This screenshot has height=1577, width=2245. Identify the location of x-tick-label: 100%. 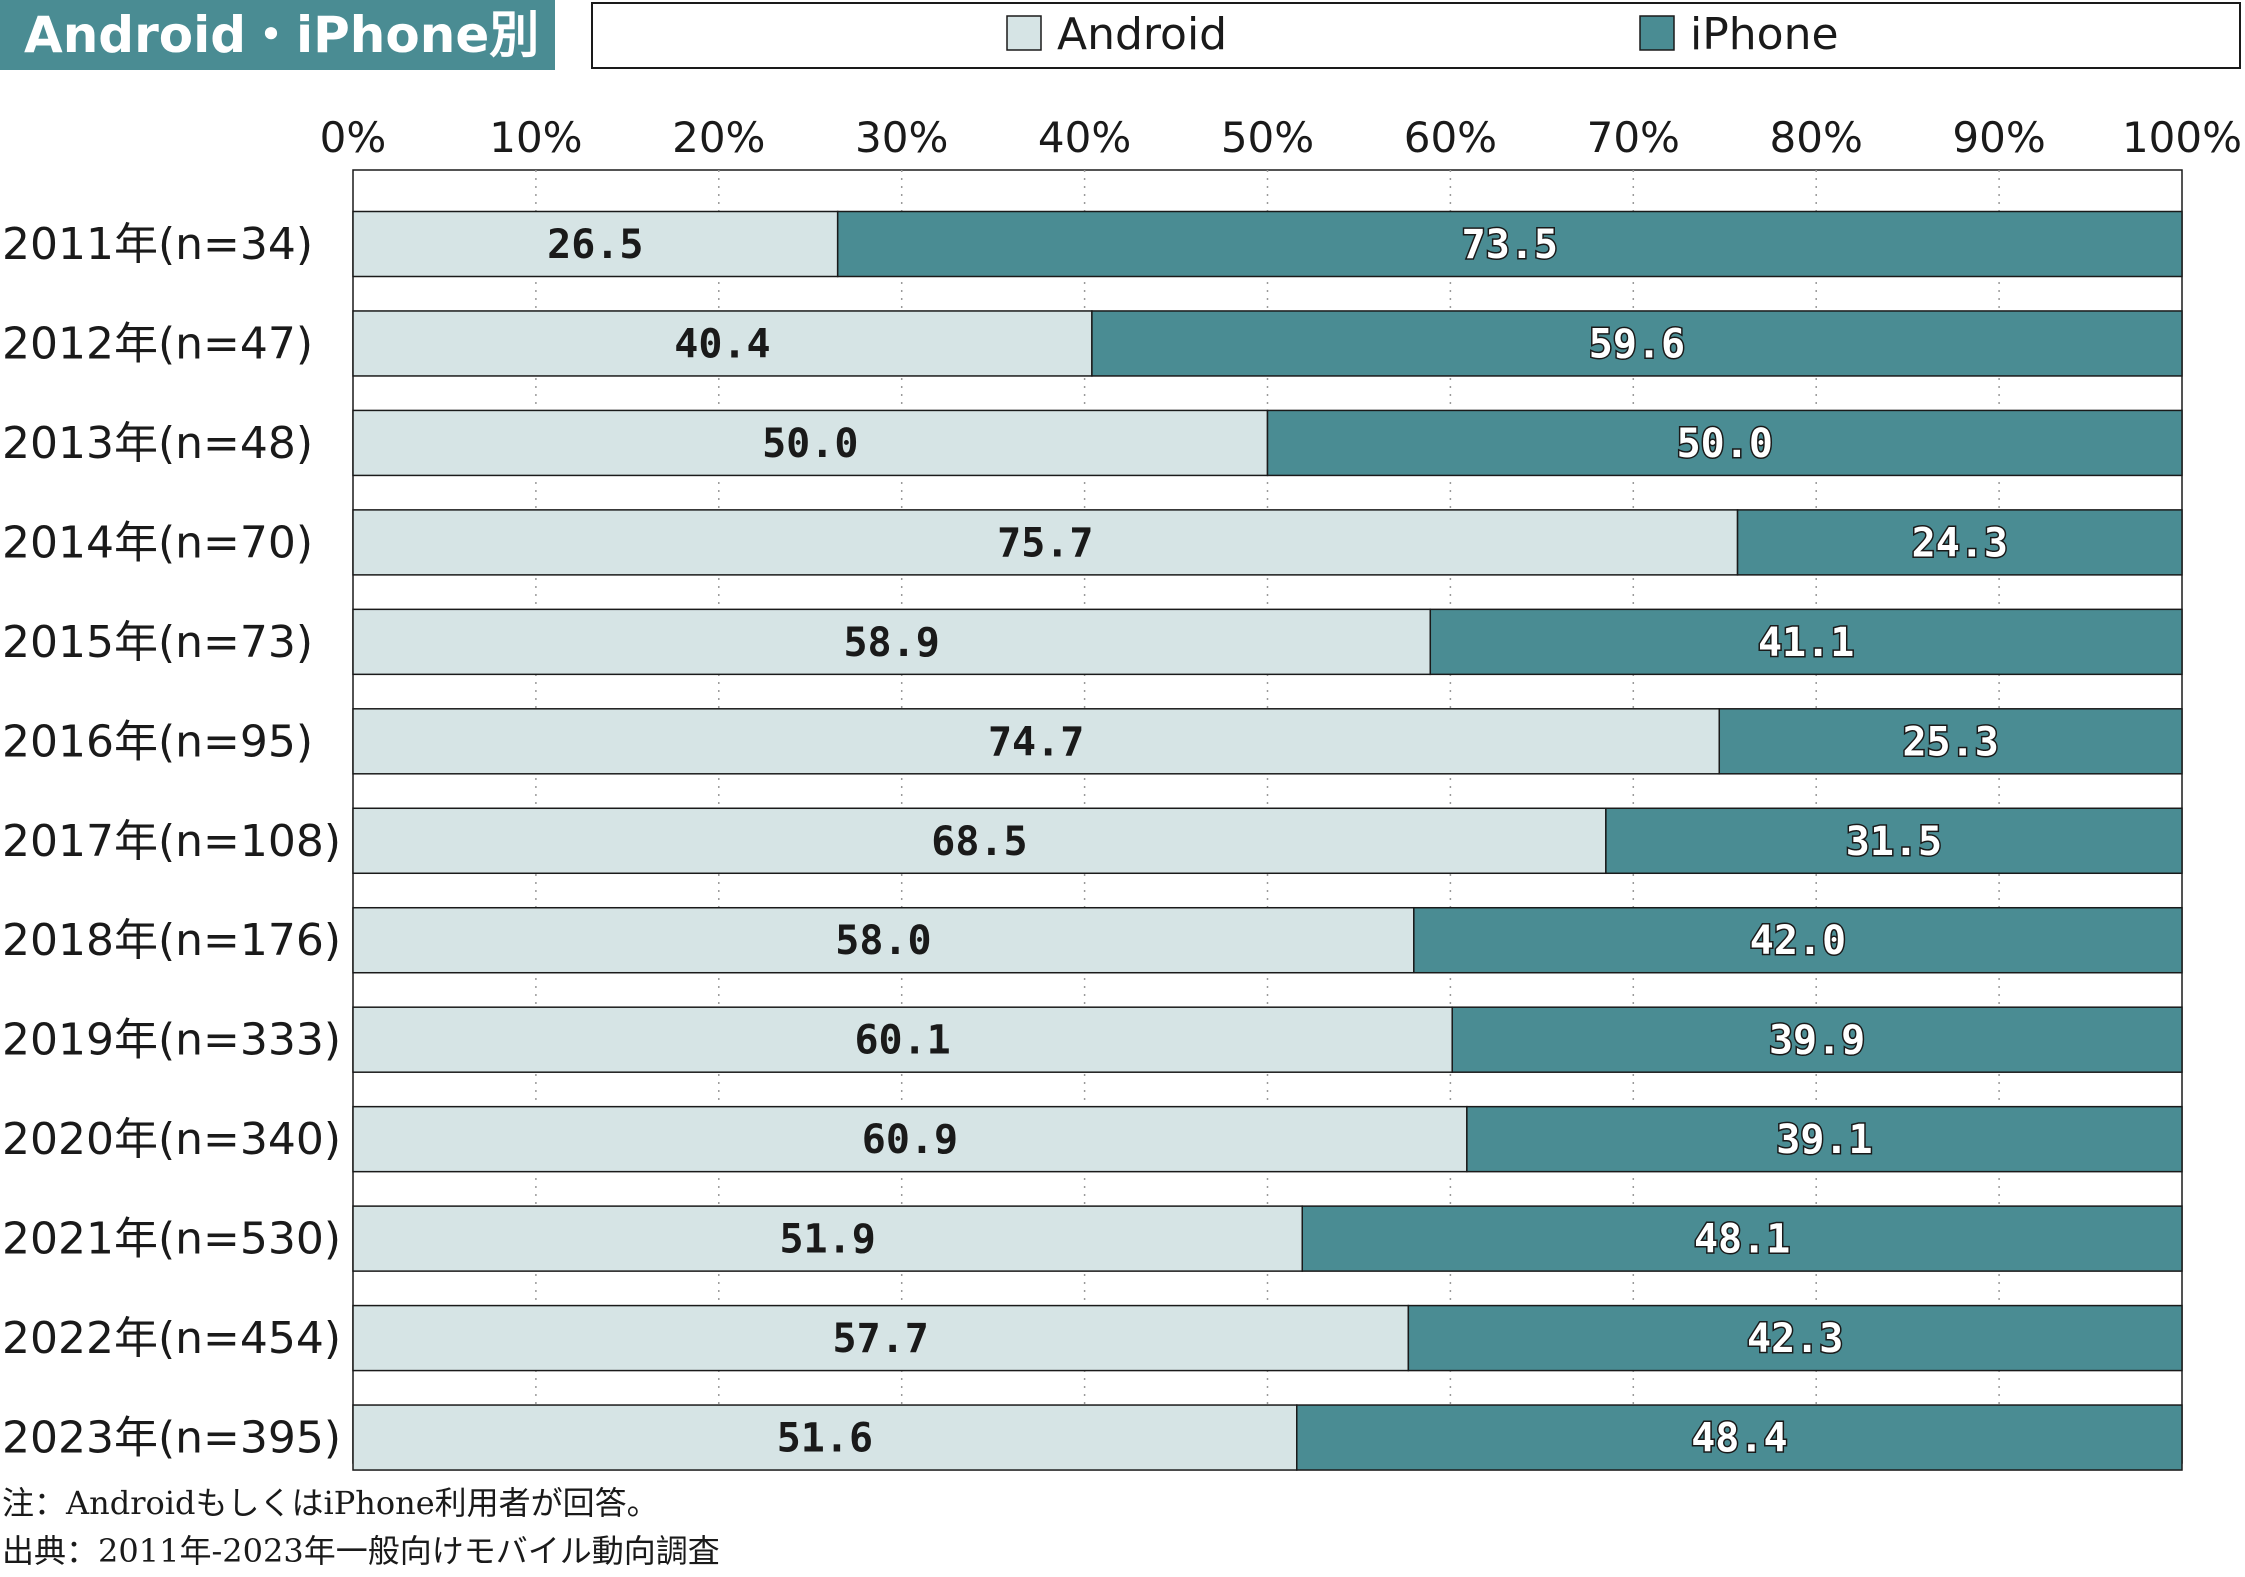
(2182, 137).